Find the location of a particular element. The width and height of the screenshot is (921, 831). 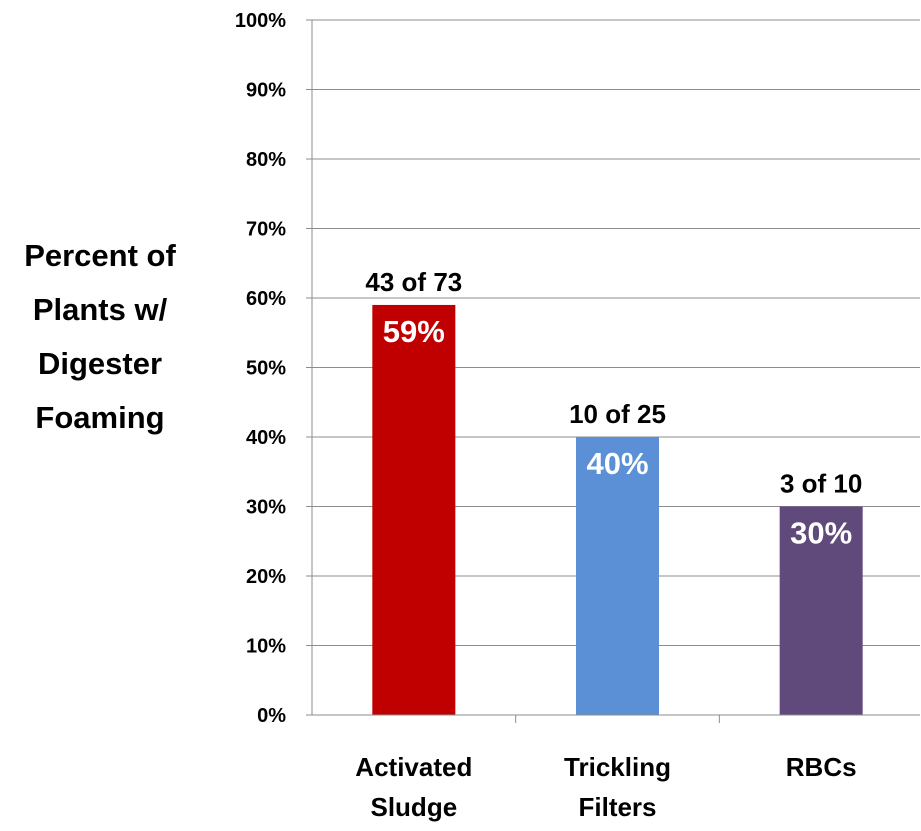

y-axis-title-line: Percent of is located at coordinates (100, 255).